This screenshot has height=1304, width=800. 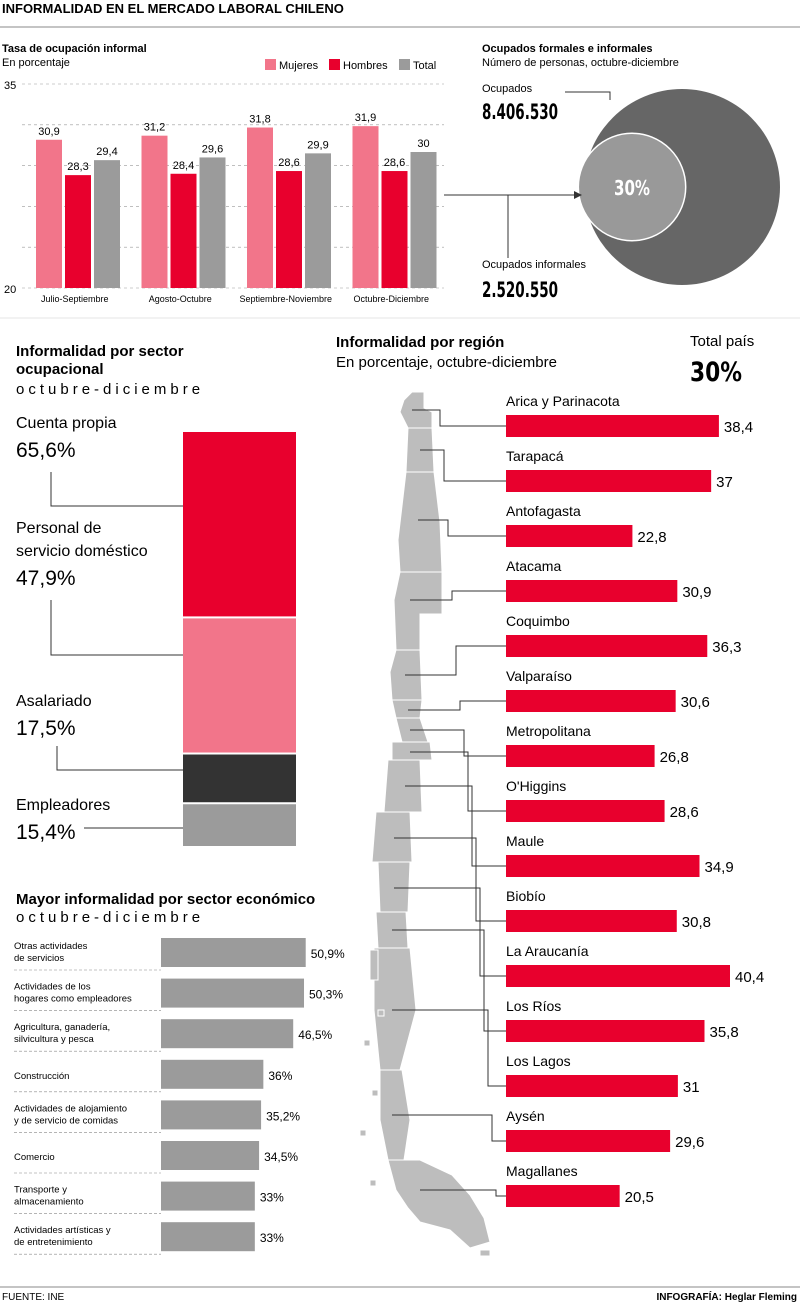 I want to click on map-region-valparaiso, so click(x=407, y=709).